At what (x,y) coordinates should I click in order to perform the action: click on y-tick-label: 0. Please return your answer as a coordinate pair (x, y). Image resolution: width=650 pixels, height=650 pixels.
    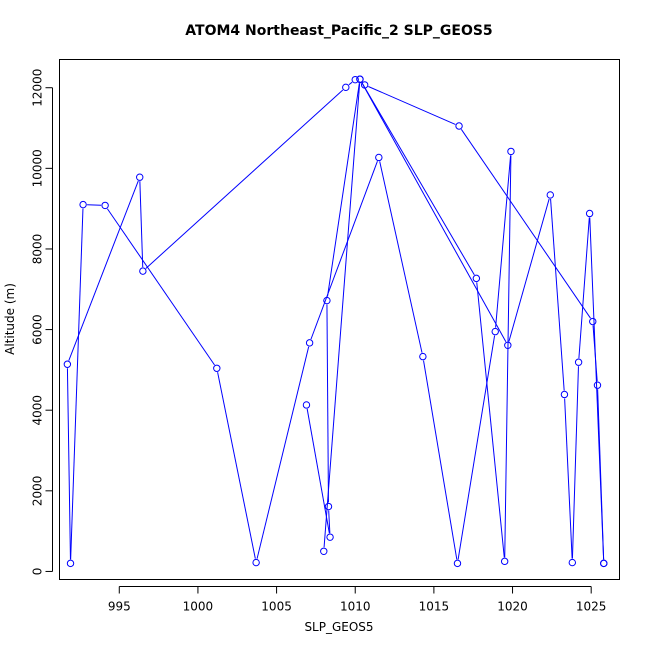
    Looking at the image, I should click on (38, 572).